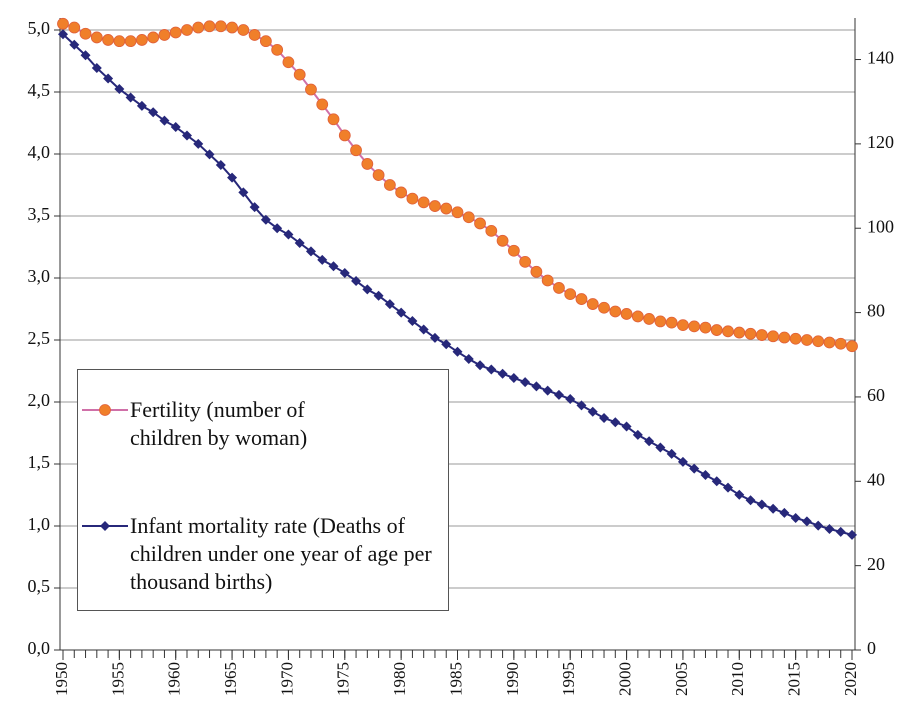 The width and height of the screenshot is (909, 704). What do you see at coordinates (399, 679) in the screenshot?
I see `x-tick-label: 1980` at bounding box center [399, 679].